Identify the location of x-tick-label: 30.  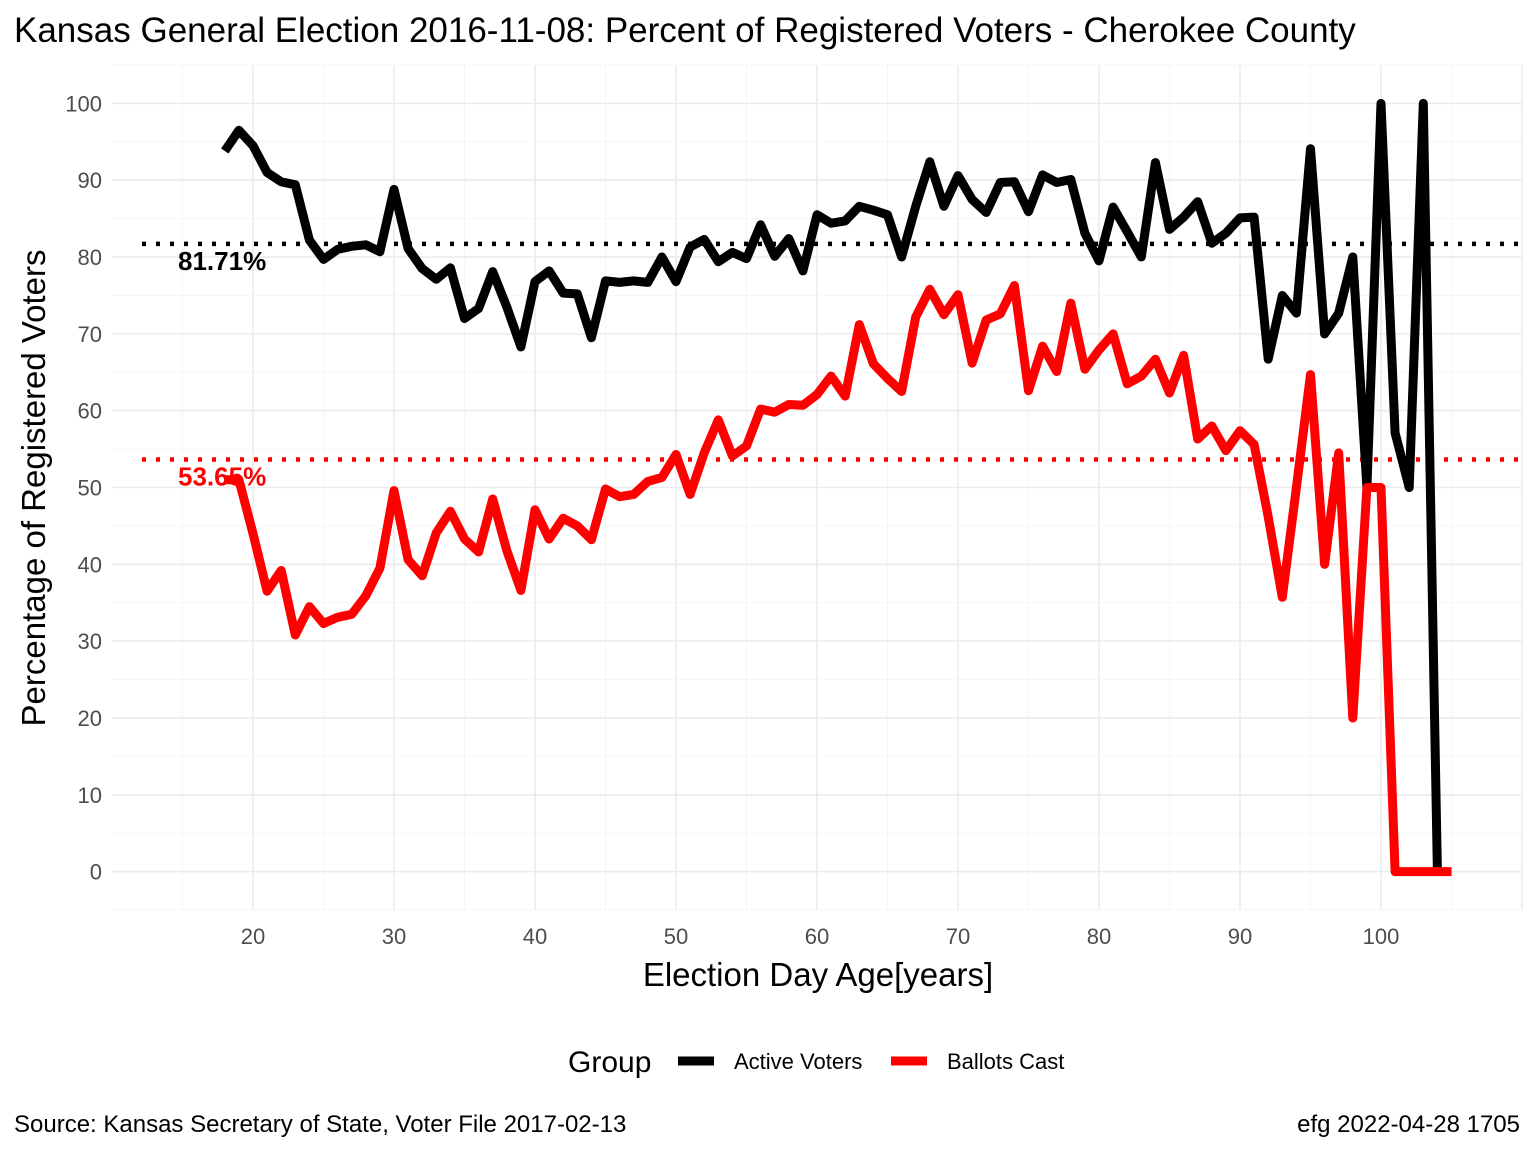
(394, 936).